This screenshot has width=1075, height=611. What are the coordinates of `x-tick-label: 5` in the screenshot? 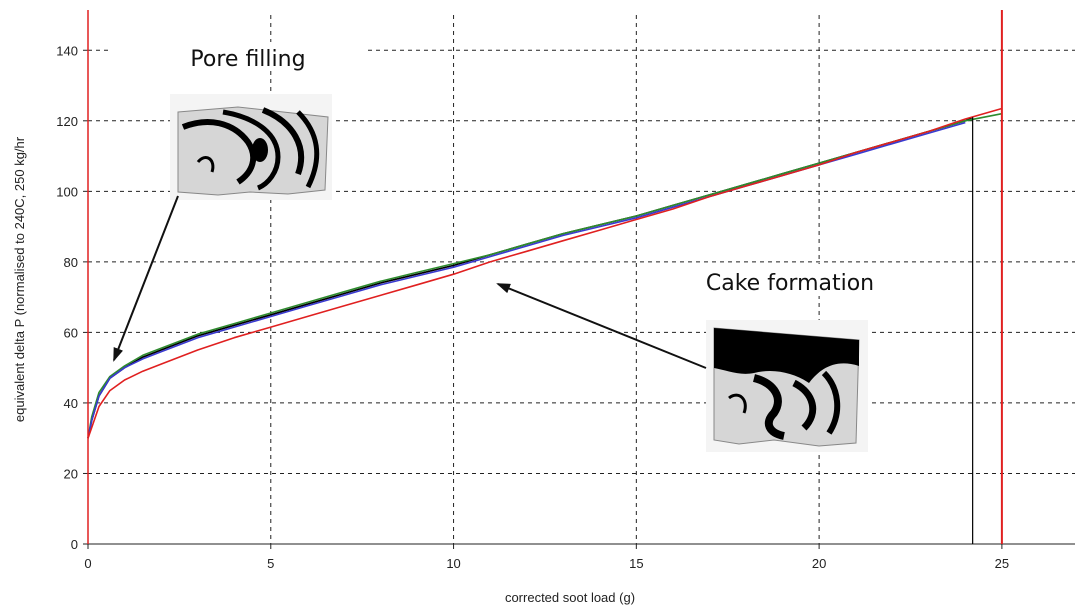 It's located at (270, 563).